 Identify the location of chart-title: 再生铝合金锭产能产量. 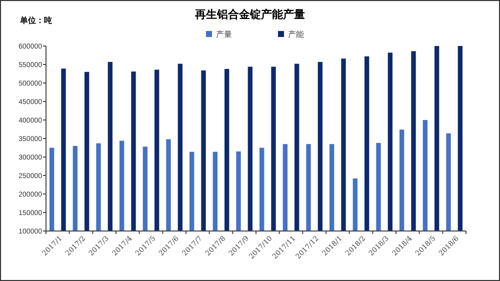
(249, 14).